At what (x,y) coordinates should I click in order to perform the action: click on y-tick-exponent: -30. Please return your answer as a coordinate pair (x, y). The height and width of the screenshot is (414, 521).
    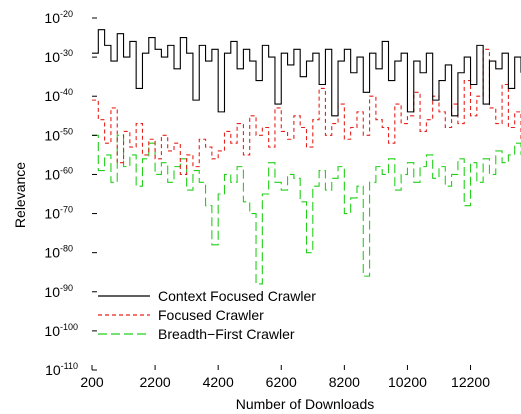
    Looking at the image, I should click on (66, 53).